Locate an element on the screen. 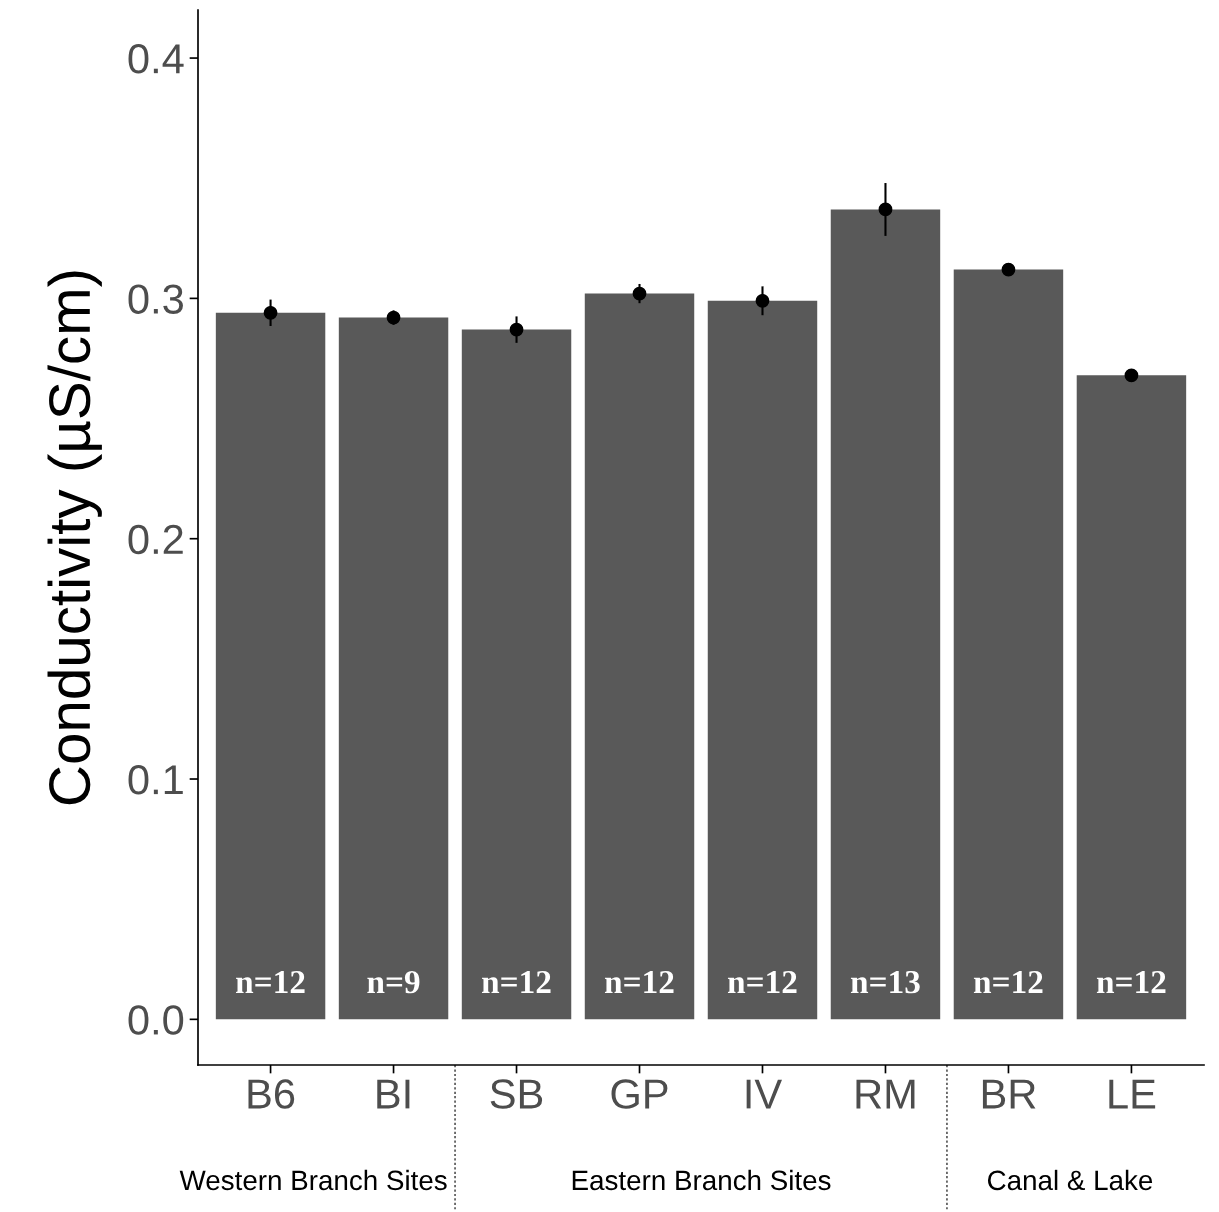  x-tick-label: GP is located at coordinates (639, 1094).